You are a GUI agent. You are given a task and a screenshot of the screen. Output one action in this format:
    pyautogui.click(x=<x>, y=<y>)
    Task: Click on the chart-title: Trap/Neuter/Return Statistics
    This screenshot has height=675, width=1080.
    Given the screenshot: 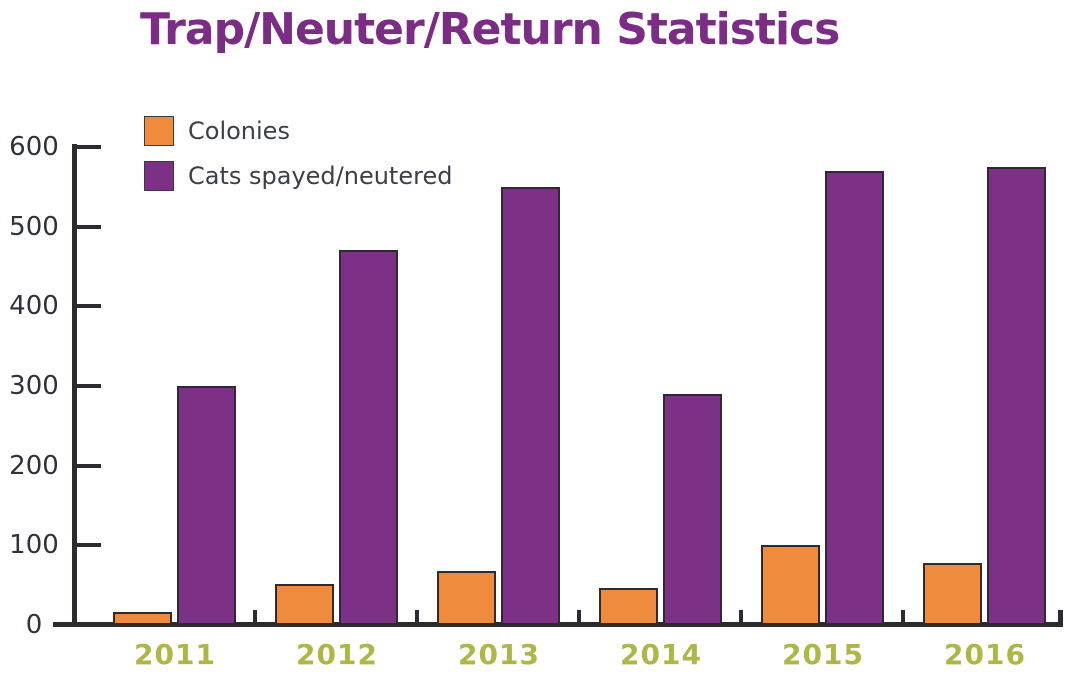 What is the action you would take?
    pyautogui.click(x=490, y=29)
    